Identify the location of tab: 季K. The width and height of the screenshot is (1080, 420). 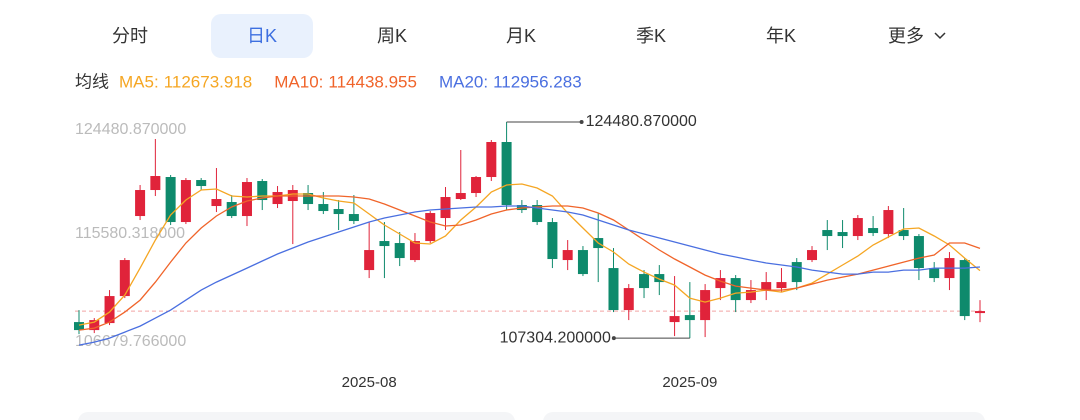
(651, 36).